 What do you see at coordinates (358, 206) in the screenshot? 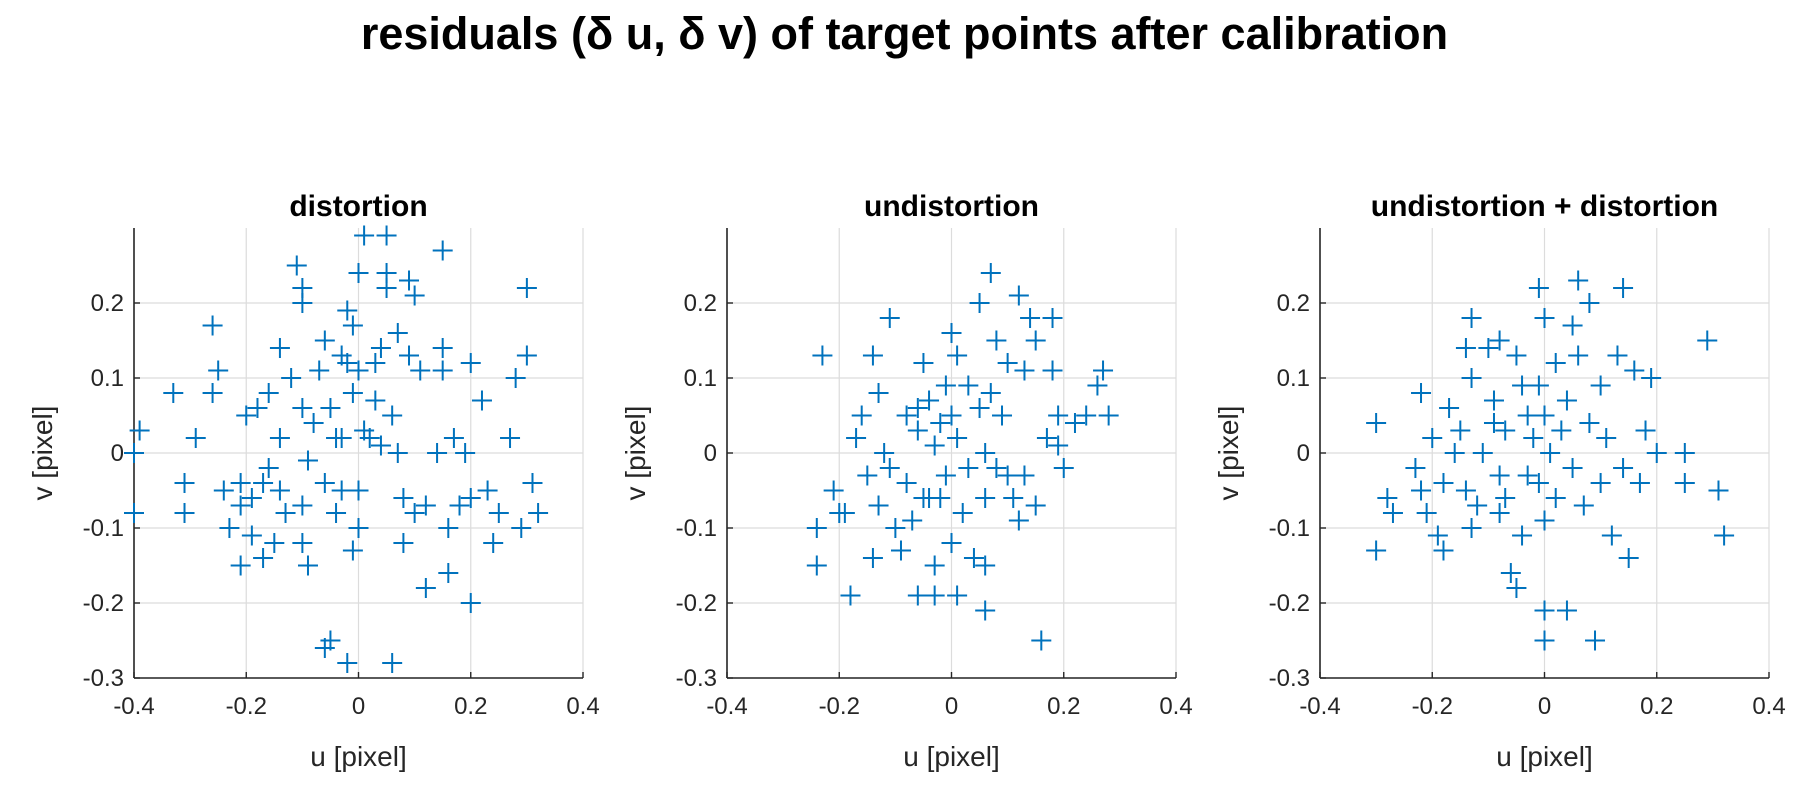
I see `subplot-title: distortion` at bounding box center [358, 206].